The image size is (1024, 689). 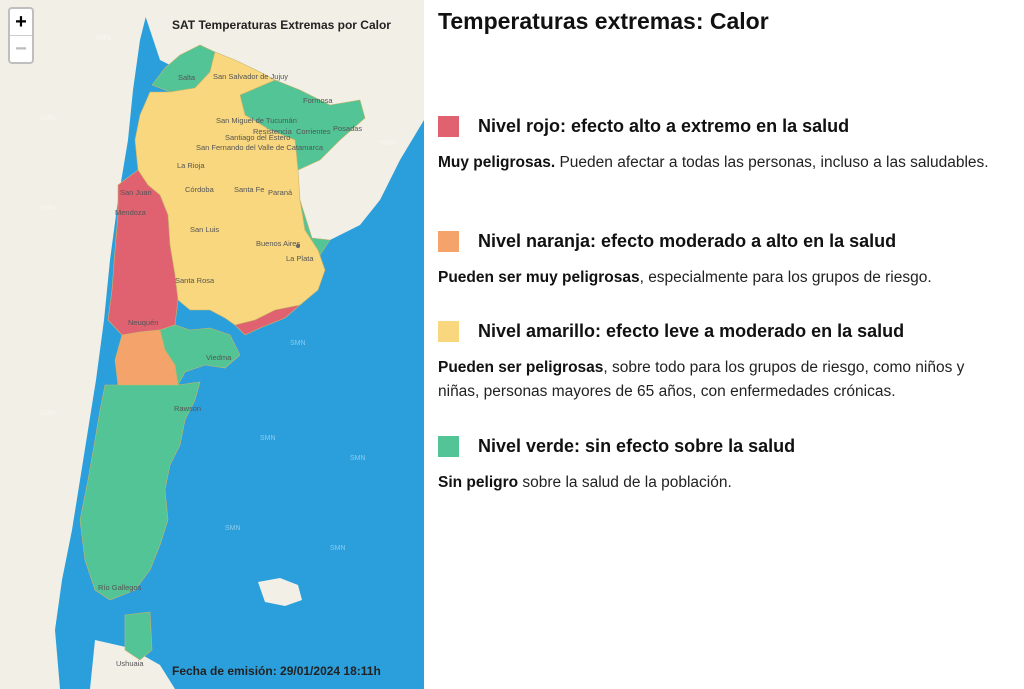 I want to click on swatch-orange, so click(x=448, y=241).